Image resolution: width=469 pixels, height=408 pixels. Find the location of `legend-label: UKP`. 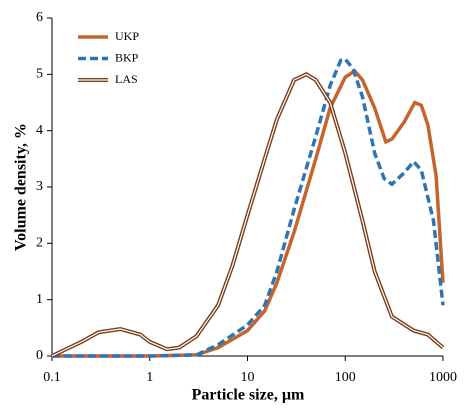

legend-label: UKP is located at coordinates (127, 36).